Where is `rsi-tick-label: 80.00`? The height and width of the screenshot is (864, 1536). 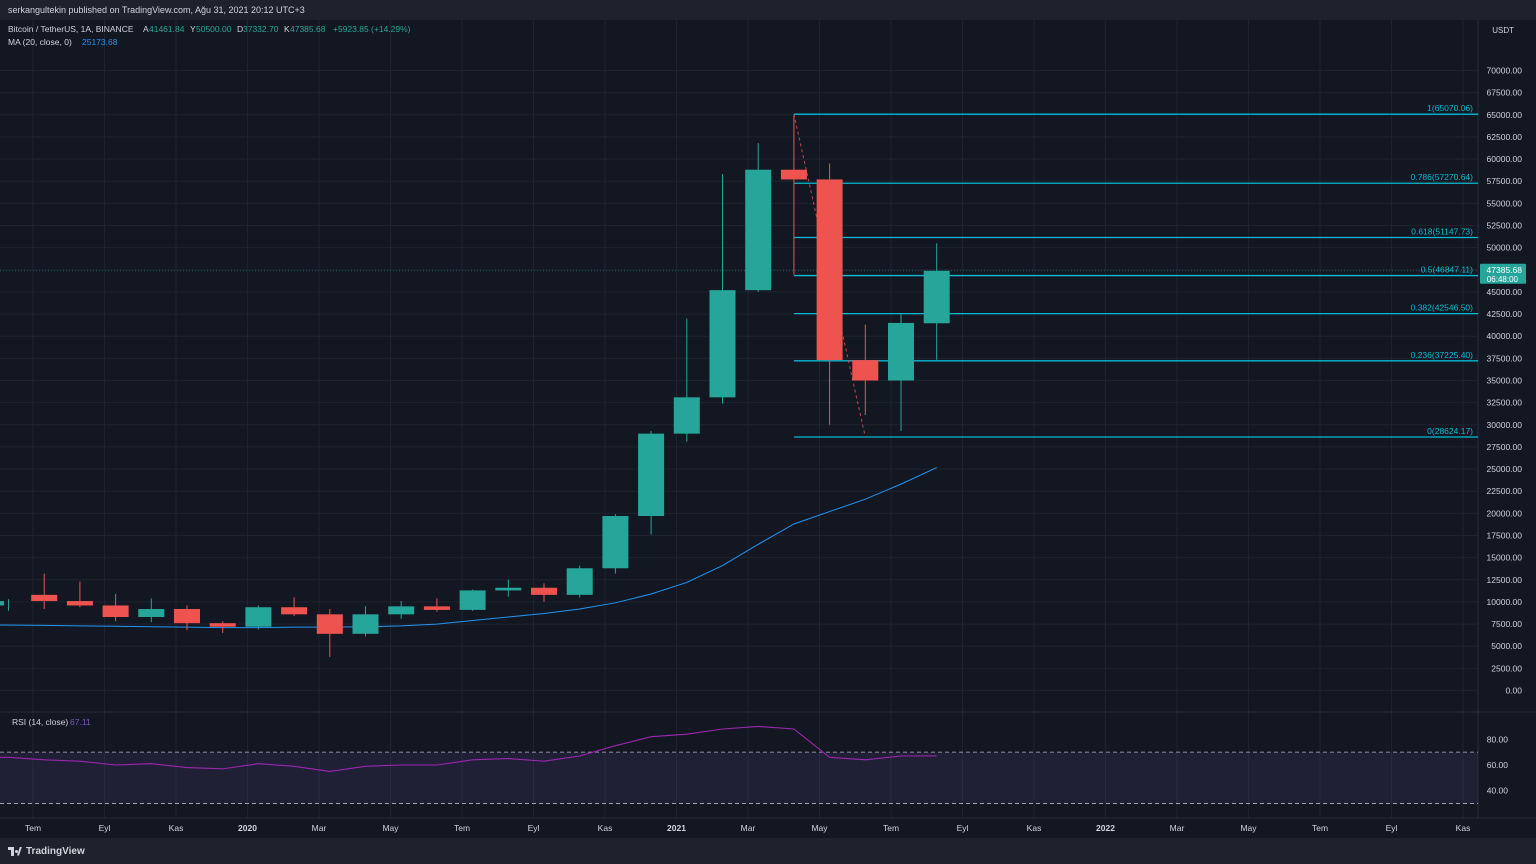 rsi-tick-label: 80.00 is located at coordinates (1498, 739).